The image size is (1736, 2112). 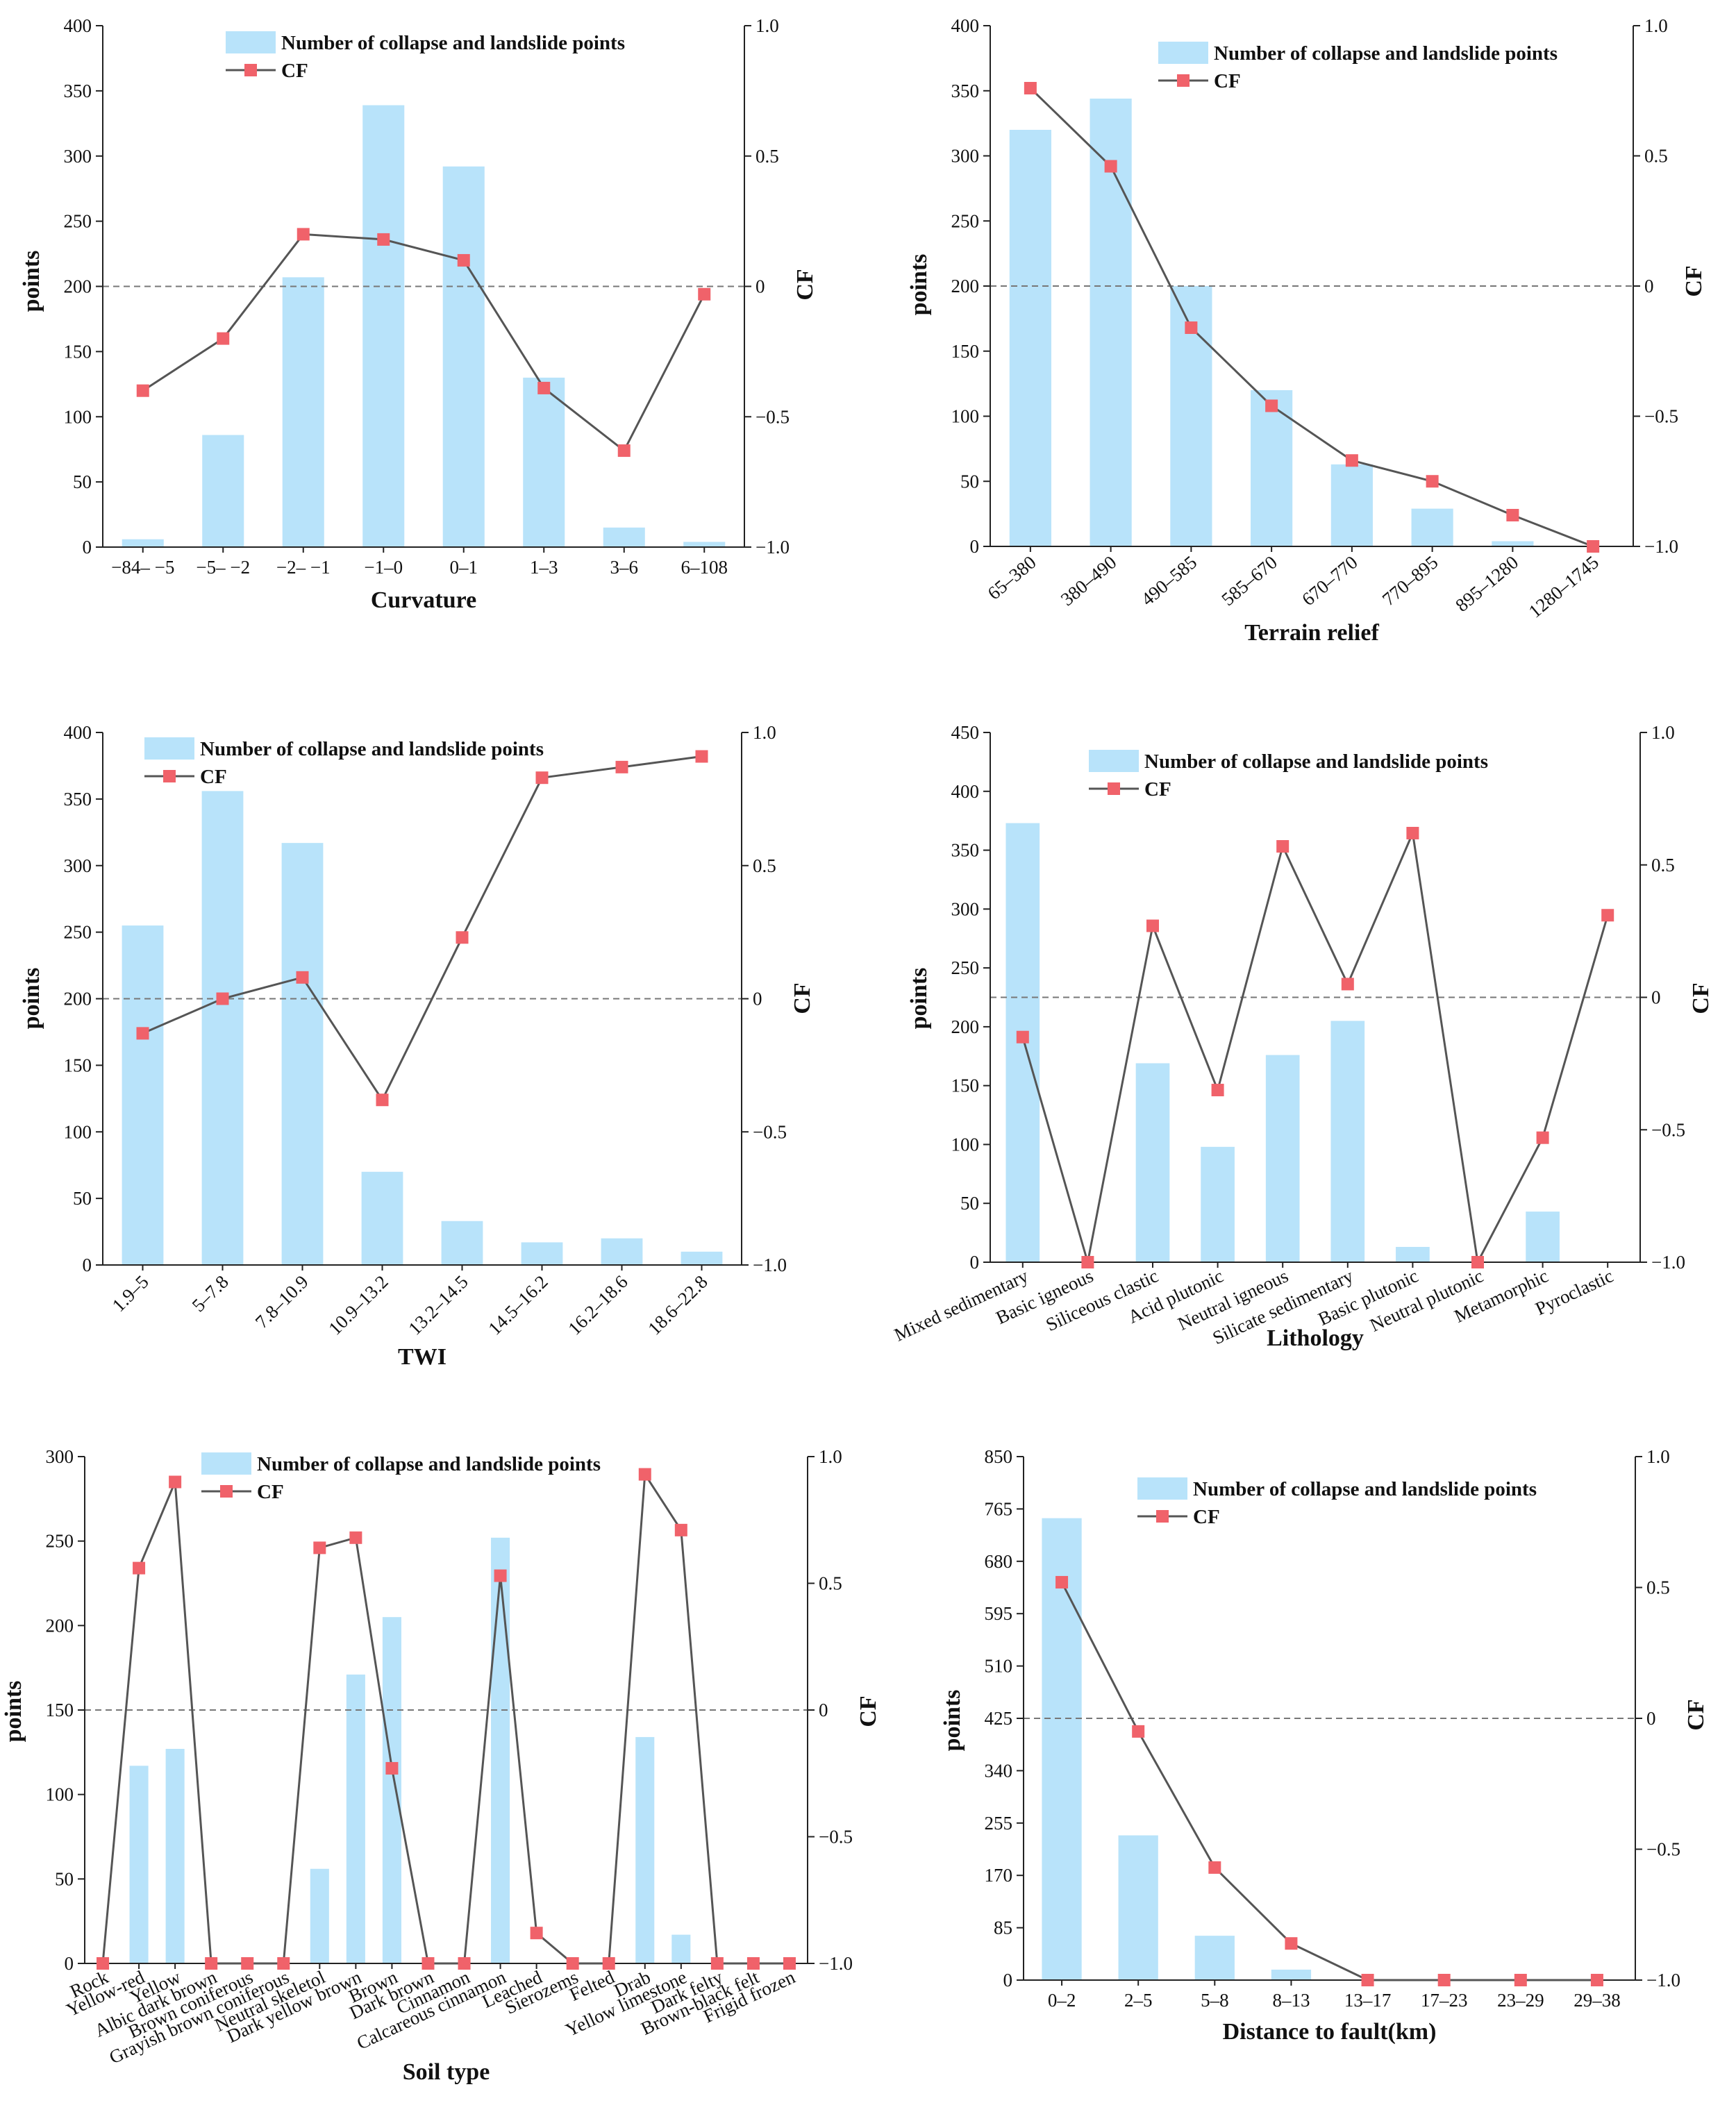 I want to click on x-tick-label: 17–23, so click(x=1444, y=2001).